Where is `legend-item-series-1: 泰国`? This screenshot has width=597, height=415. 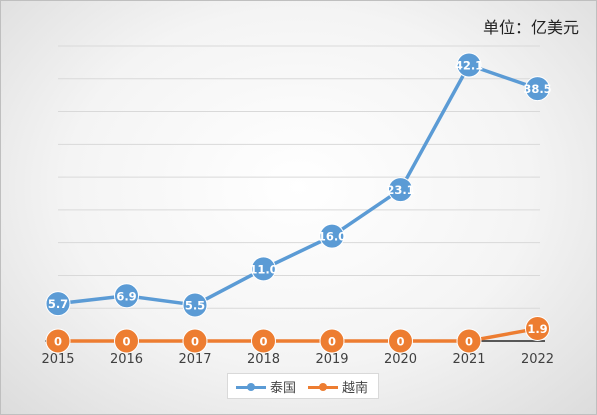 legend-item-series-1: 泰国 is located at coordinates (266, 386).